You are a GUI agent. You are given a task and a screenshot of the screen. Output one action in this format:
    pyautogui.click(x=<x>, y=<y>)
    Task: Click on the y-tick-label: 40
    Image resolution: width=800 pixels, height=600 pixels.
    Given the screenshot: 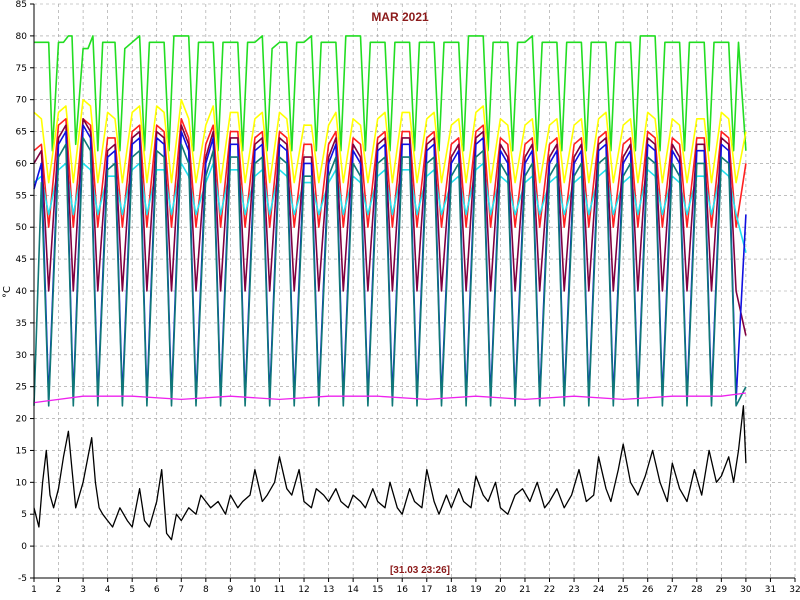 What is the action you would take?
    pyautogui.click(x=22, y=292)
    